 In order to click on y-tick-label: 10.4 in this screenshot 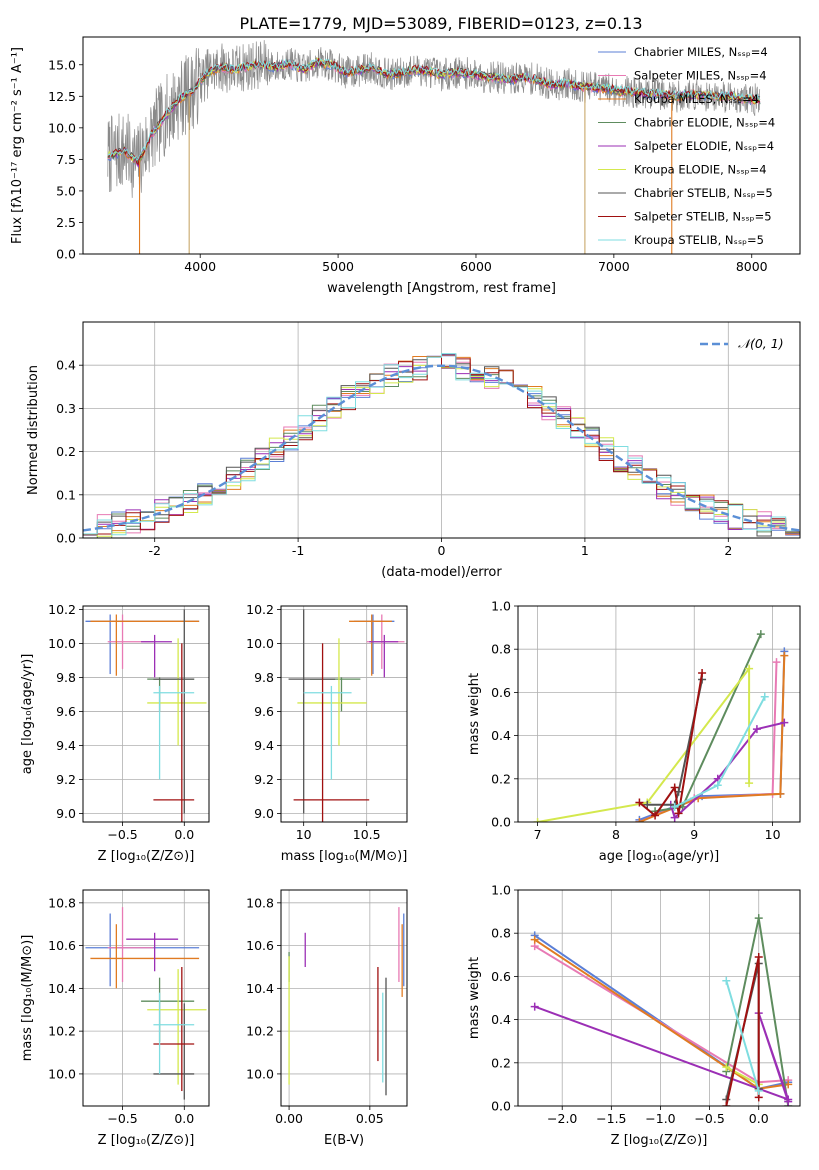, I will do `click(260, 988)`.